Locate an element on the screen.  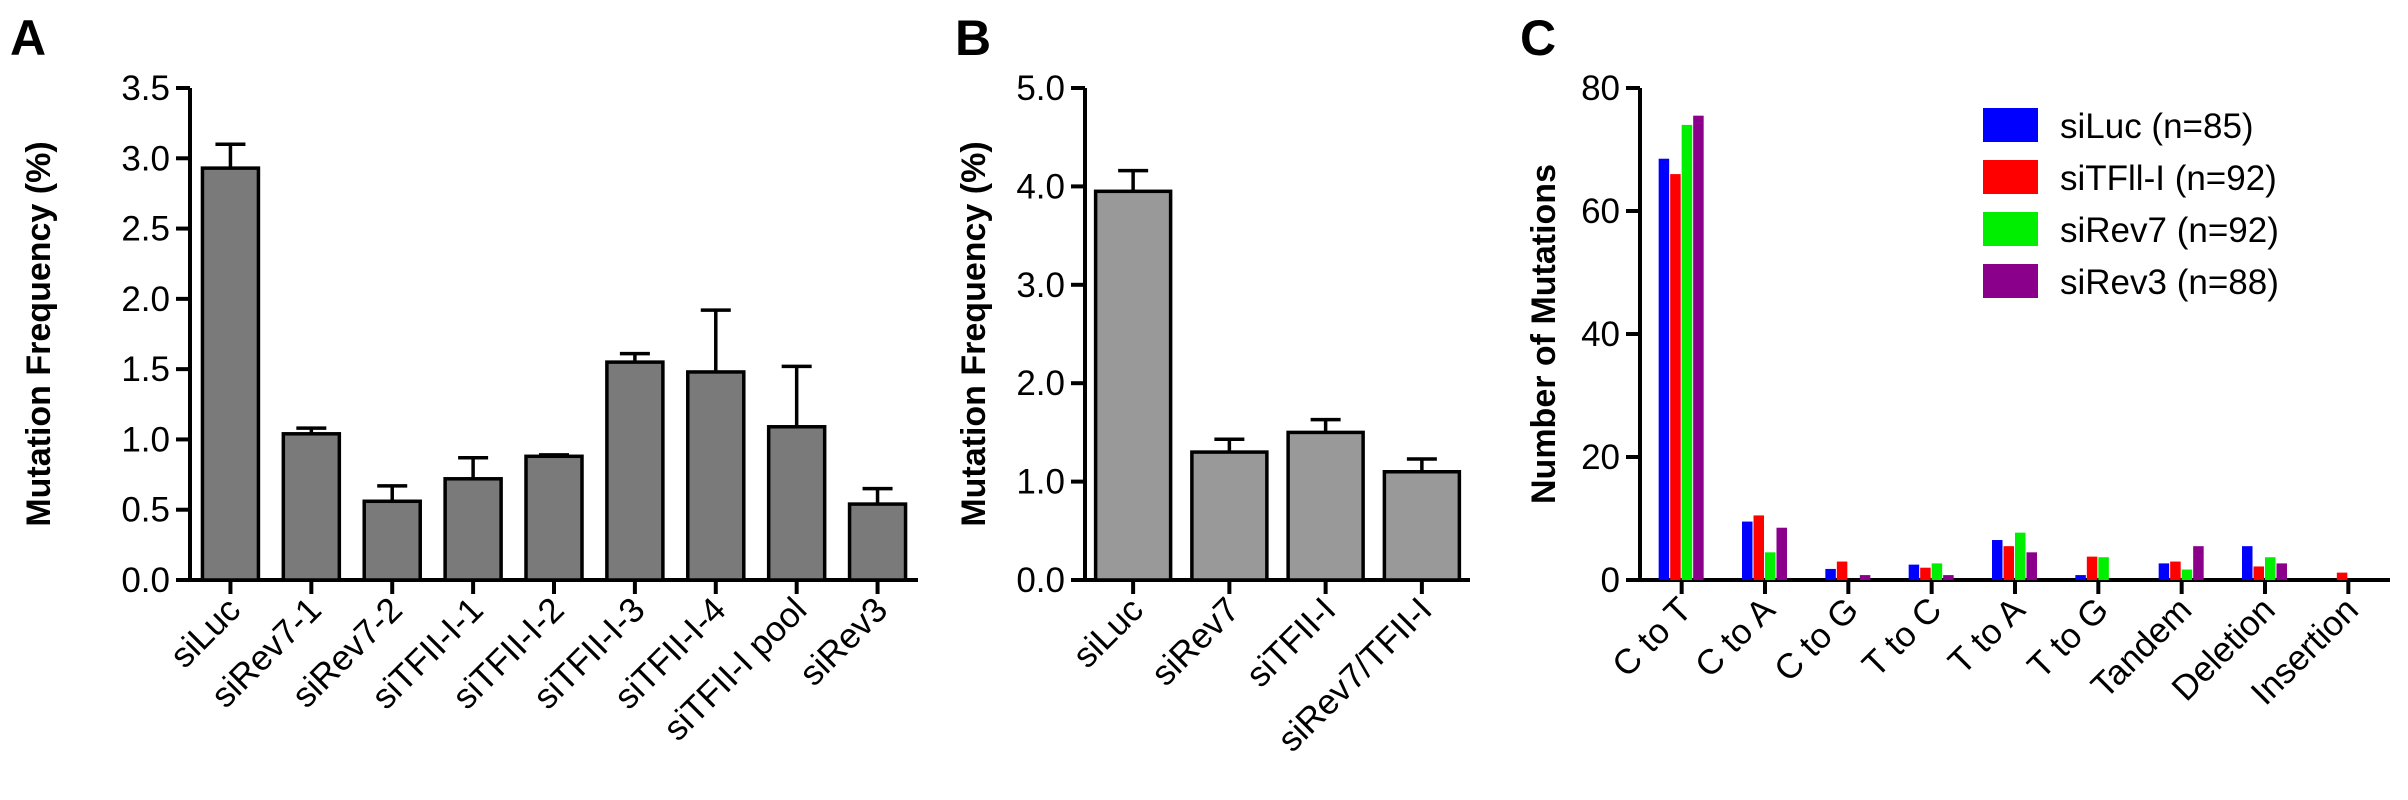
y-tick-label: 0 is located at coordinates (1610, 580).